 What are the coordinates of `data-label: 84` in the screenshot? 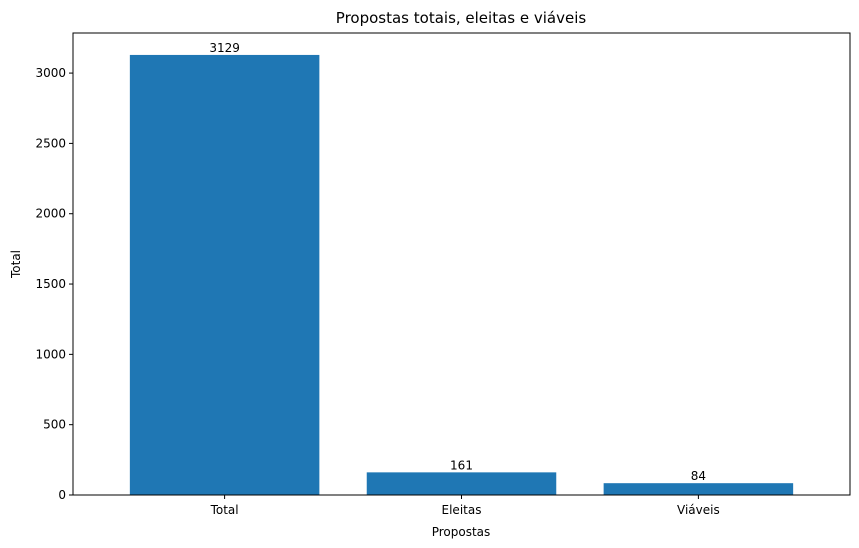 It's located at (698, 476).